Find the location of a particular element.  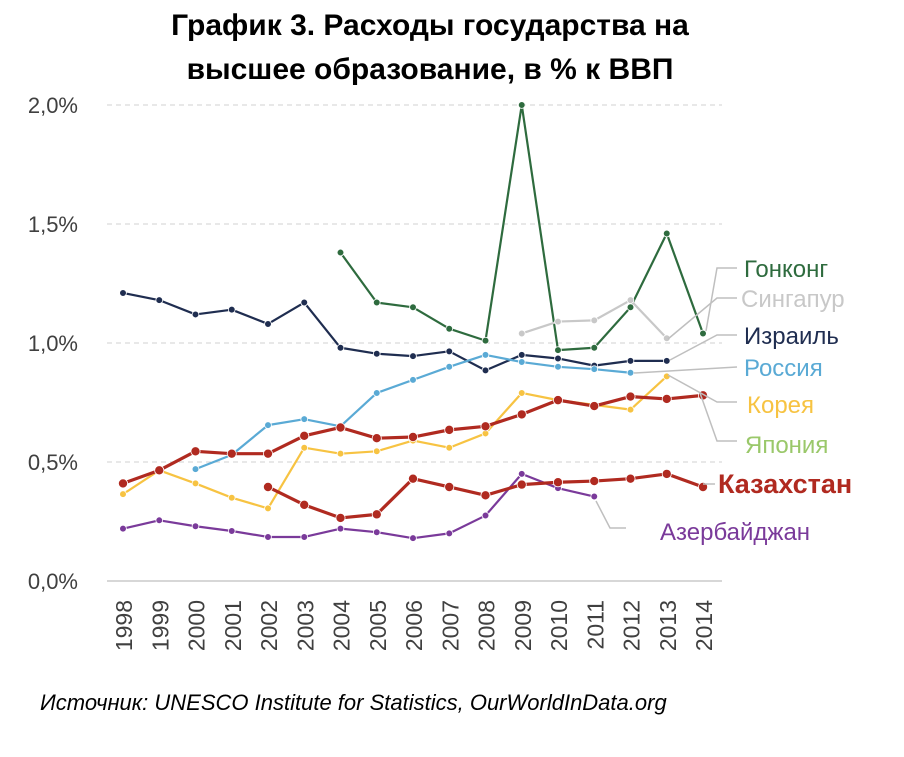

x-tick-label: 2004 is located at coordinates (342, 625).